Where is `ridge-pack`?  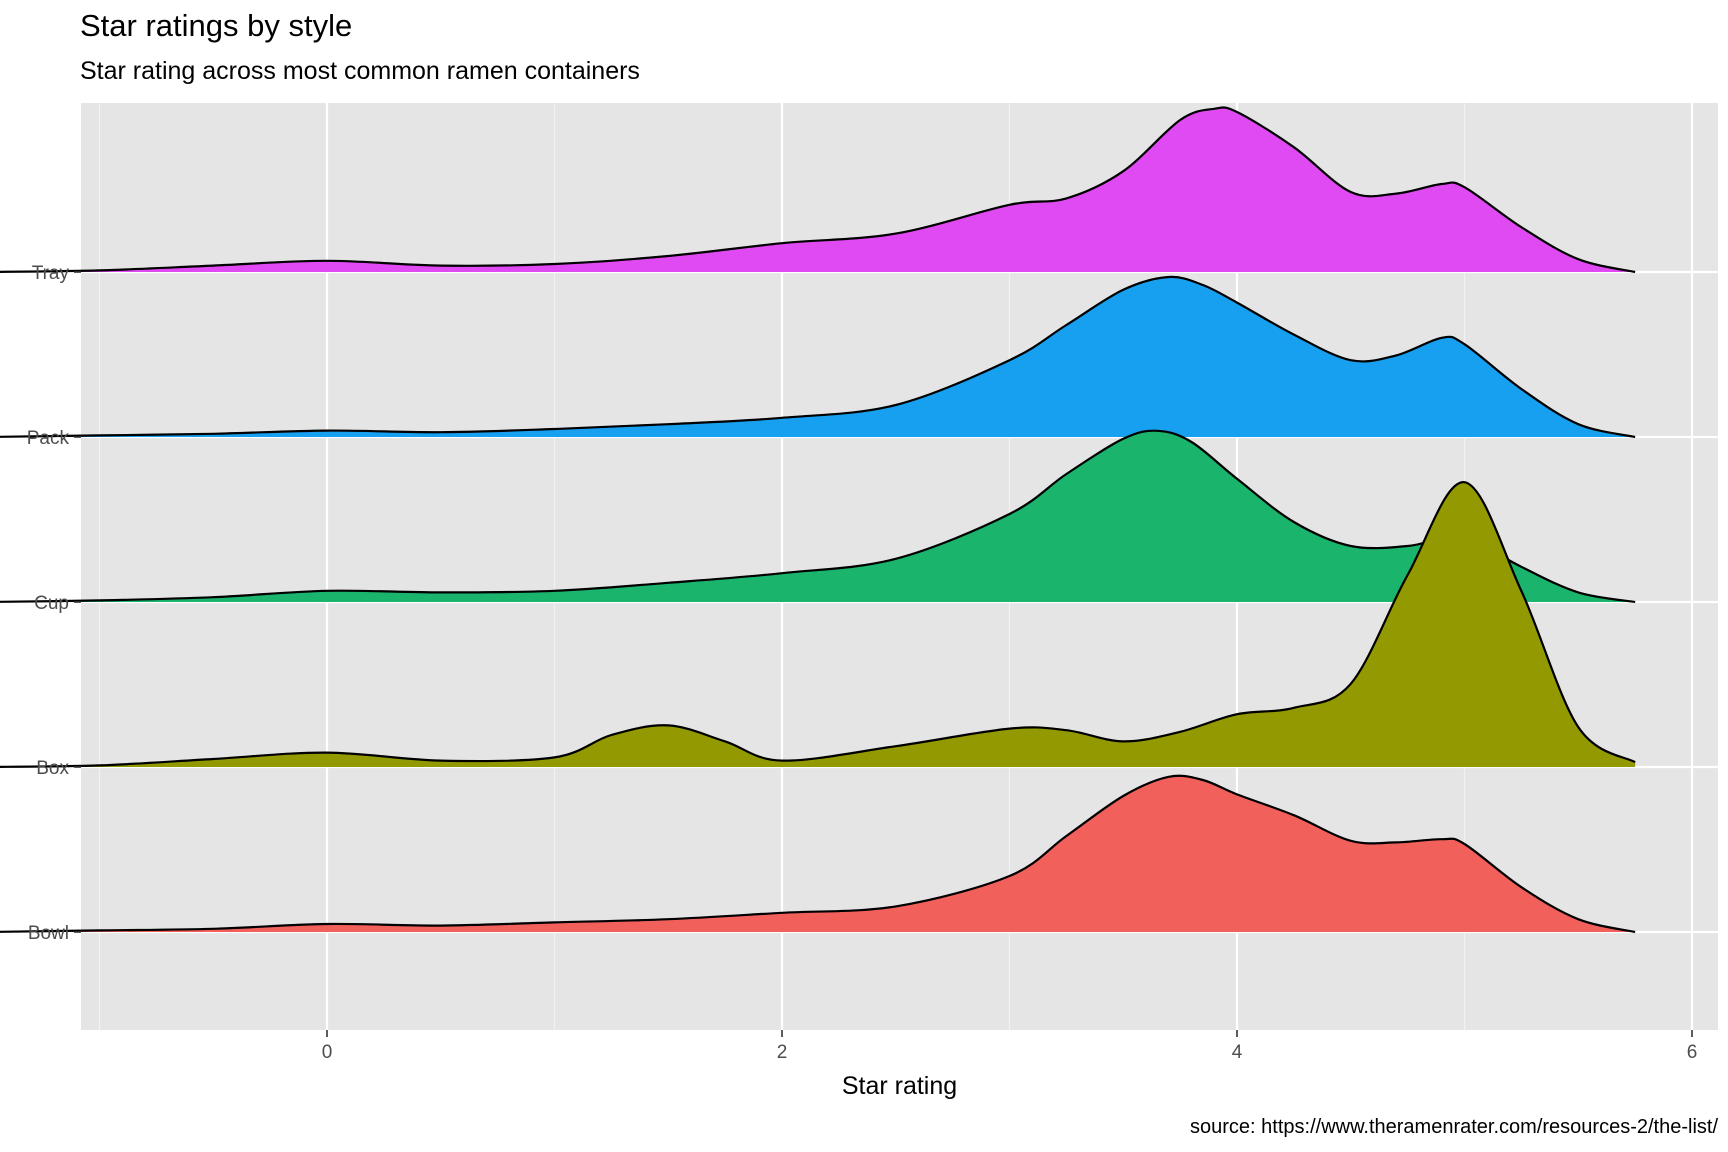
ridge-pack is located at coordinates (818, 357).